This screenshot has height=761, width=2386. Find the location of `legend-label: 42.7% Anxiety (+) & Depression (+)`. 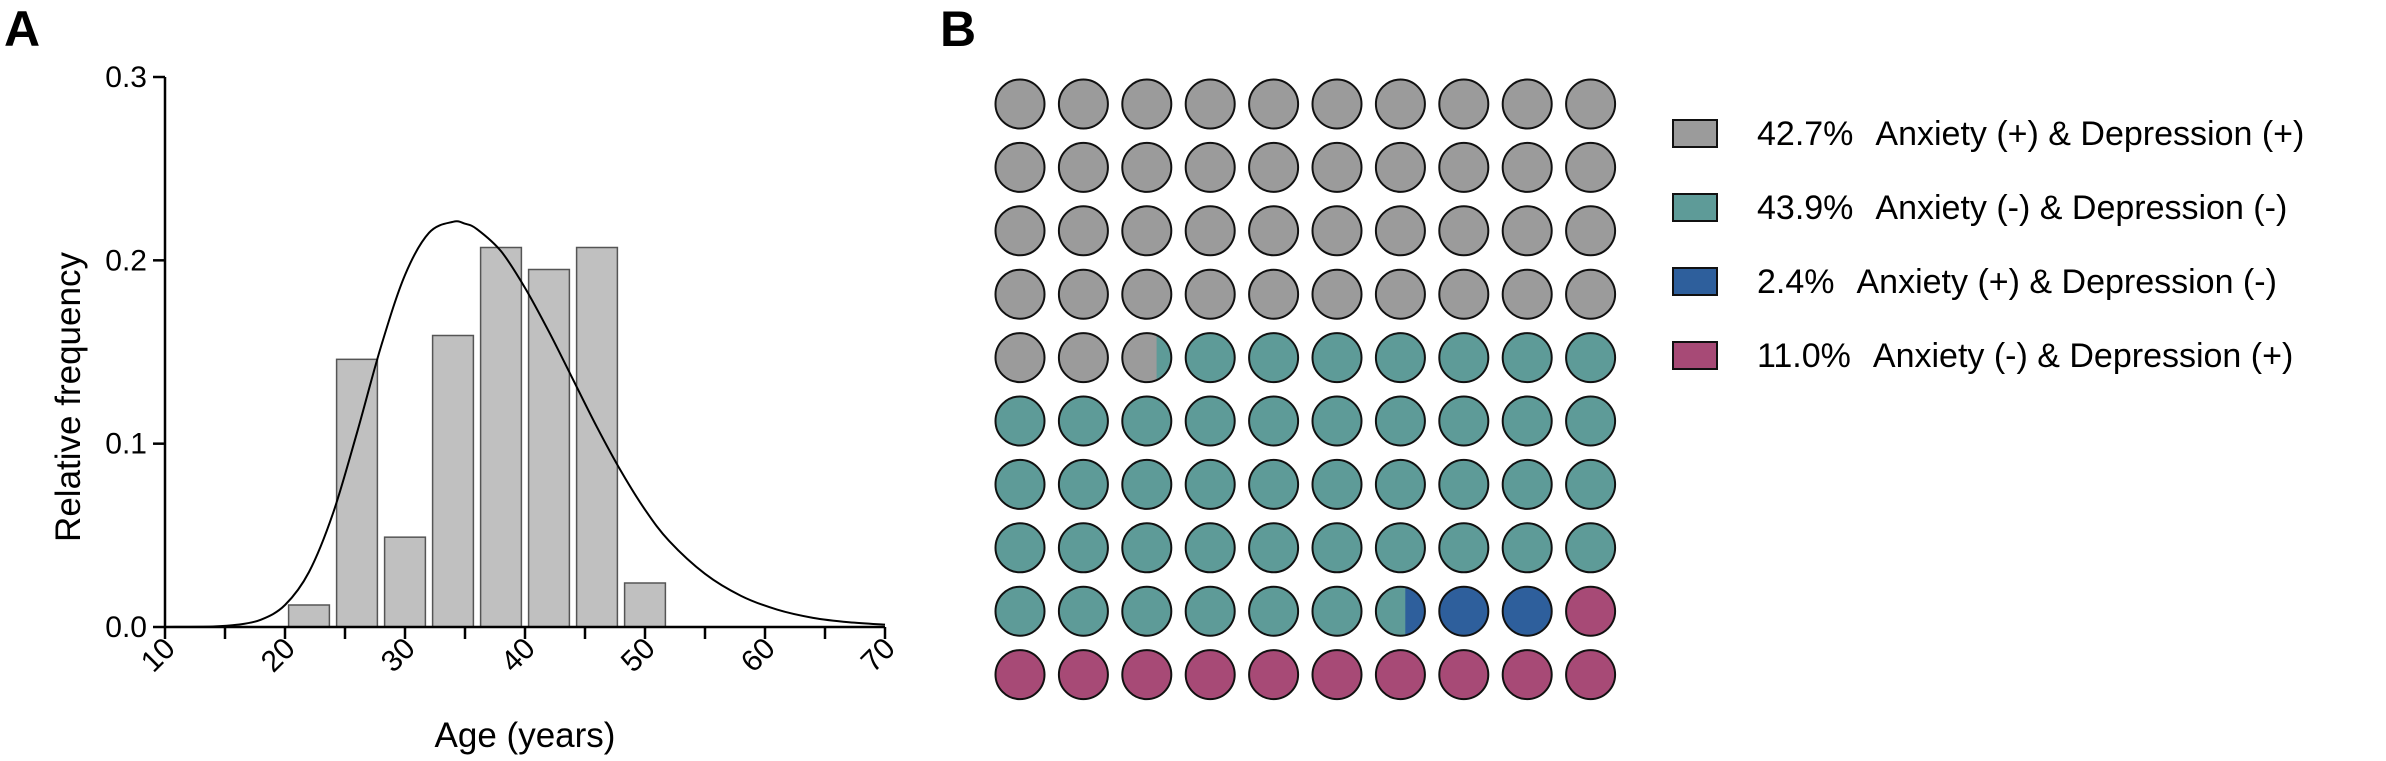

legend-label: 42.7% Anxiety (+) & Depression (+) is located at coordinates (2030, 134).